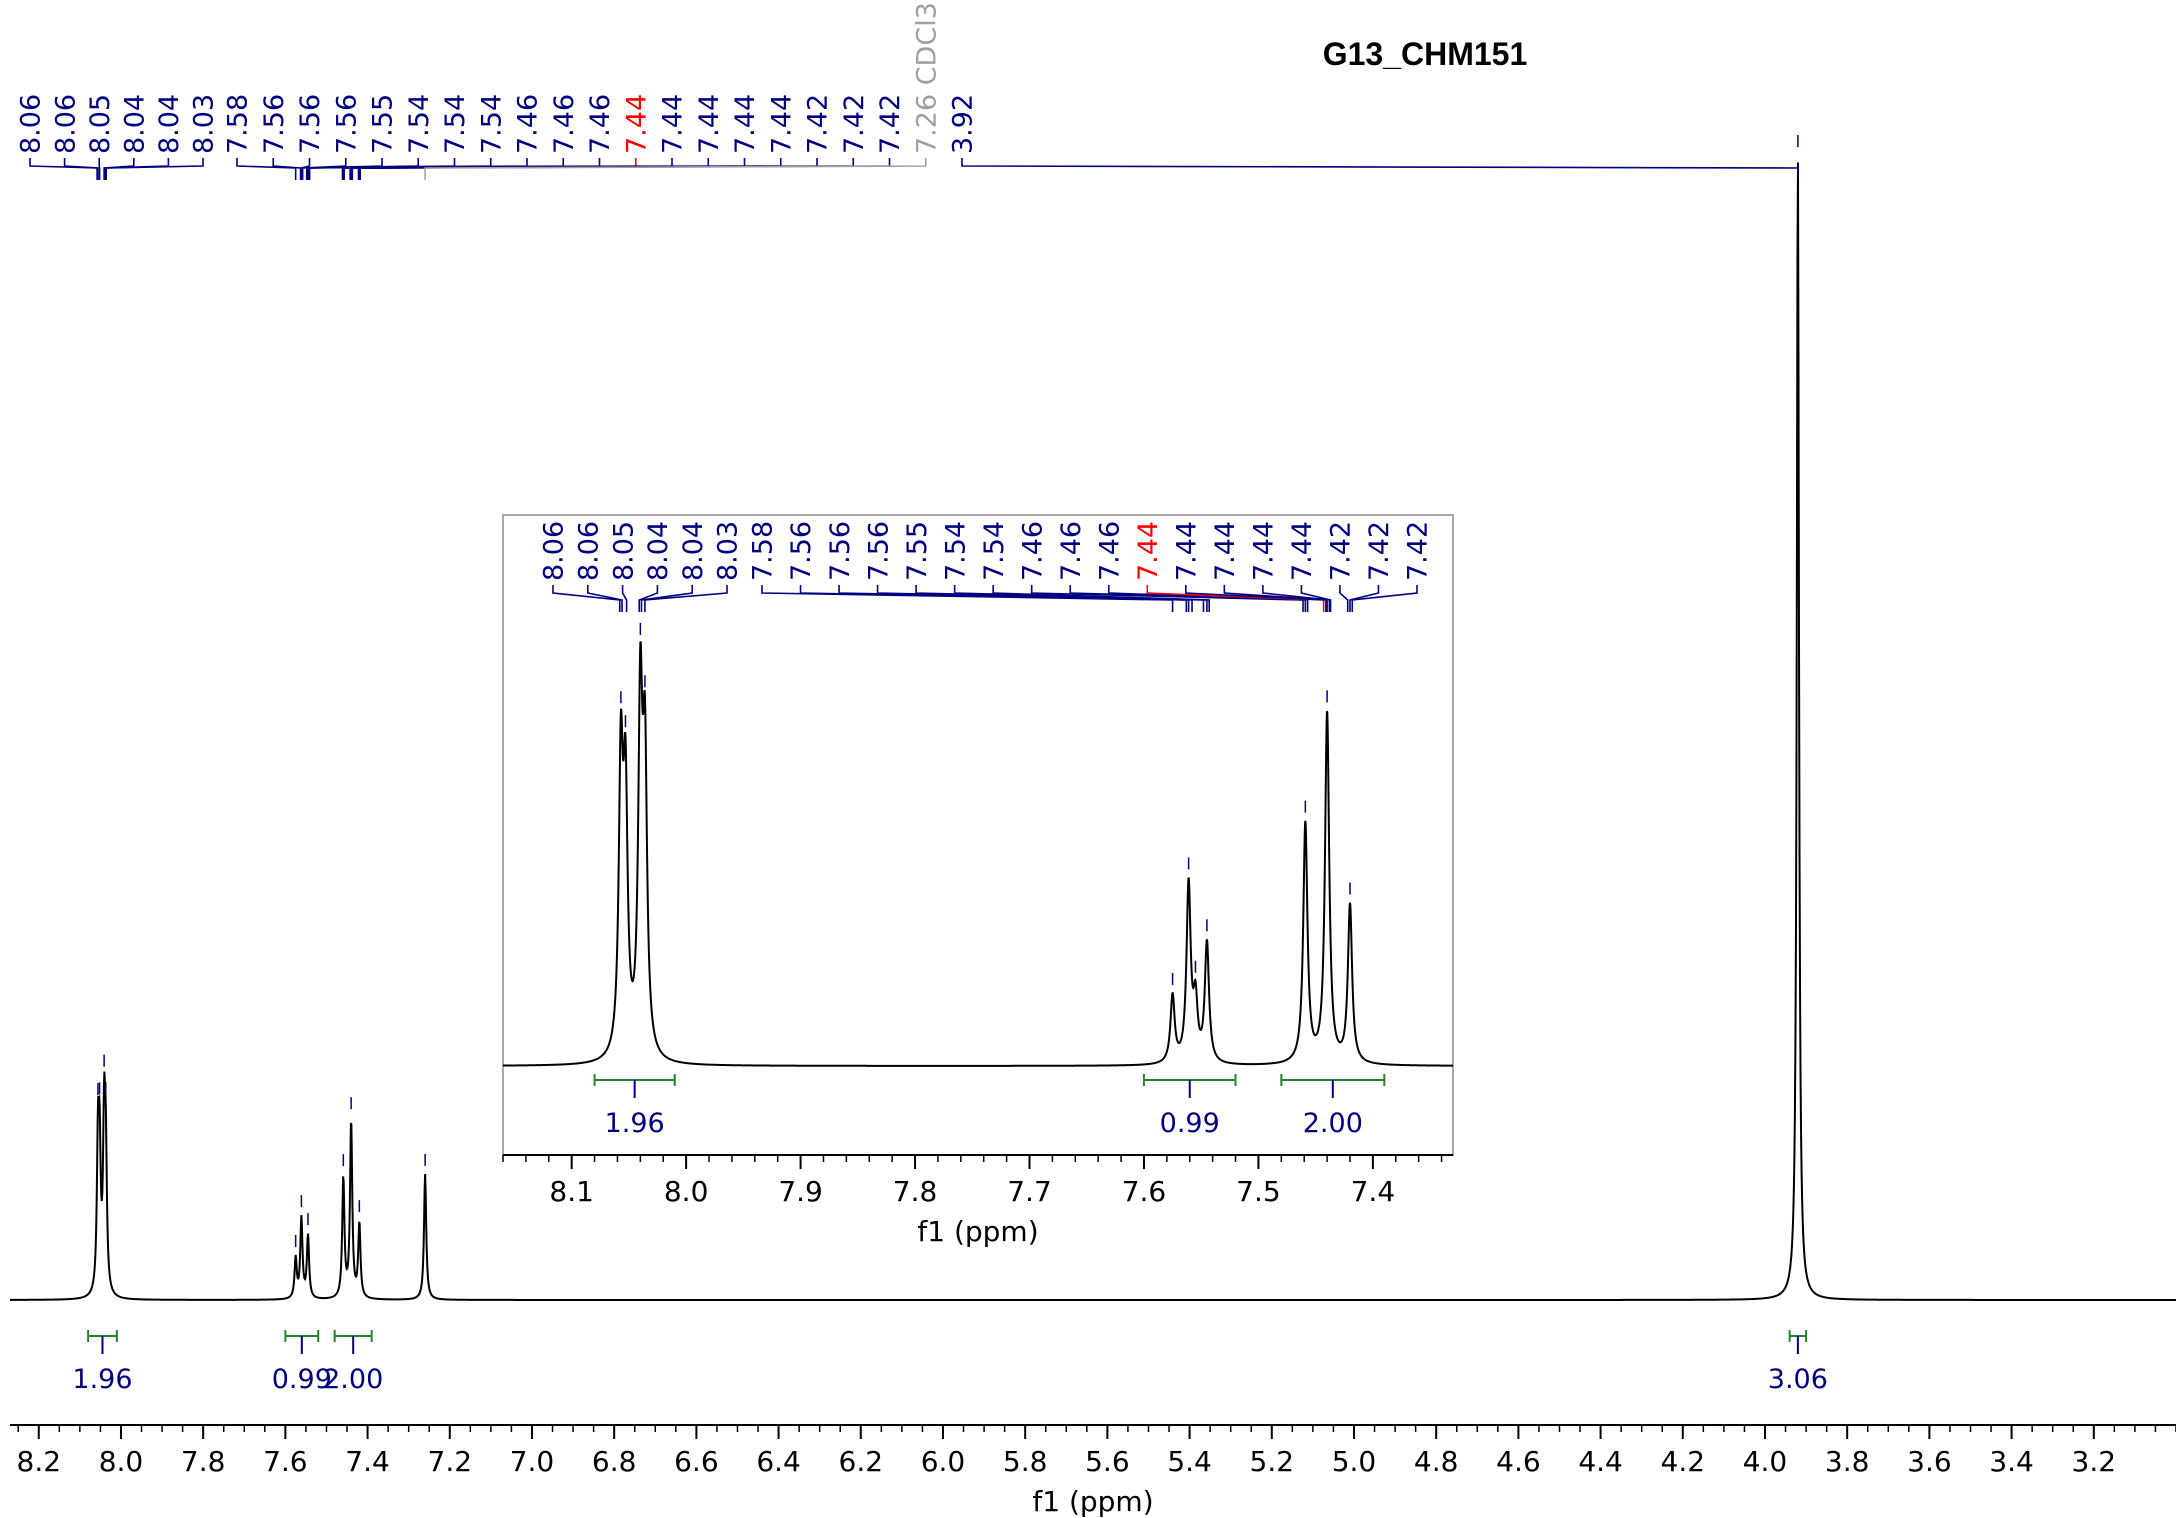  Describe the element at coordinates (1847, 1461) in the screenshot. I see `x-tick-label: 3.8` at that location.